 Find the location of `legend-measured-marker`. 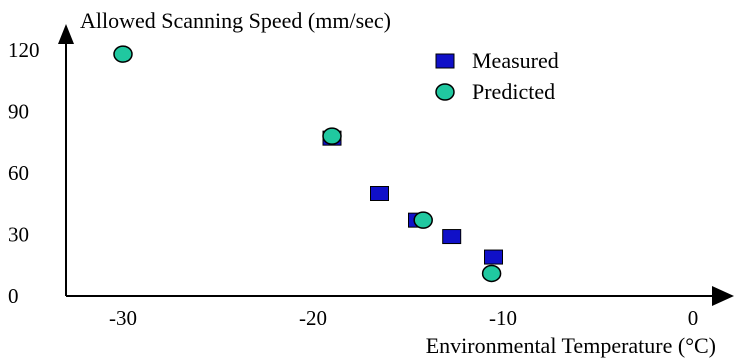

legend-measured-marker is located at coordinates (445, 61).